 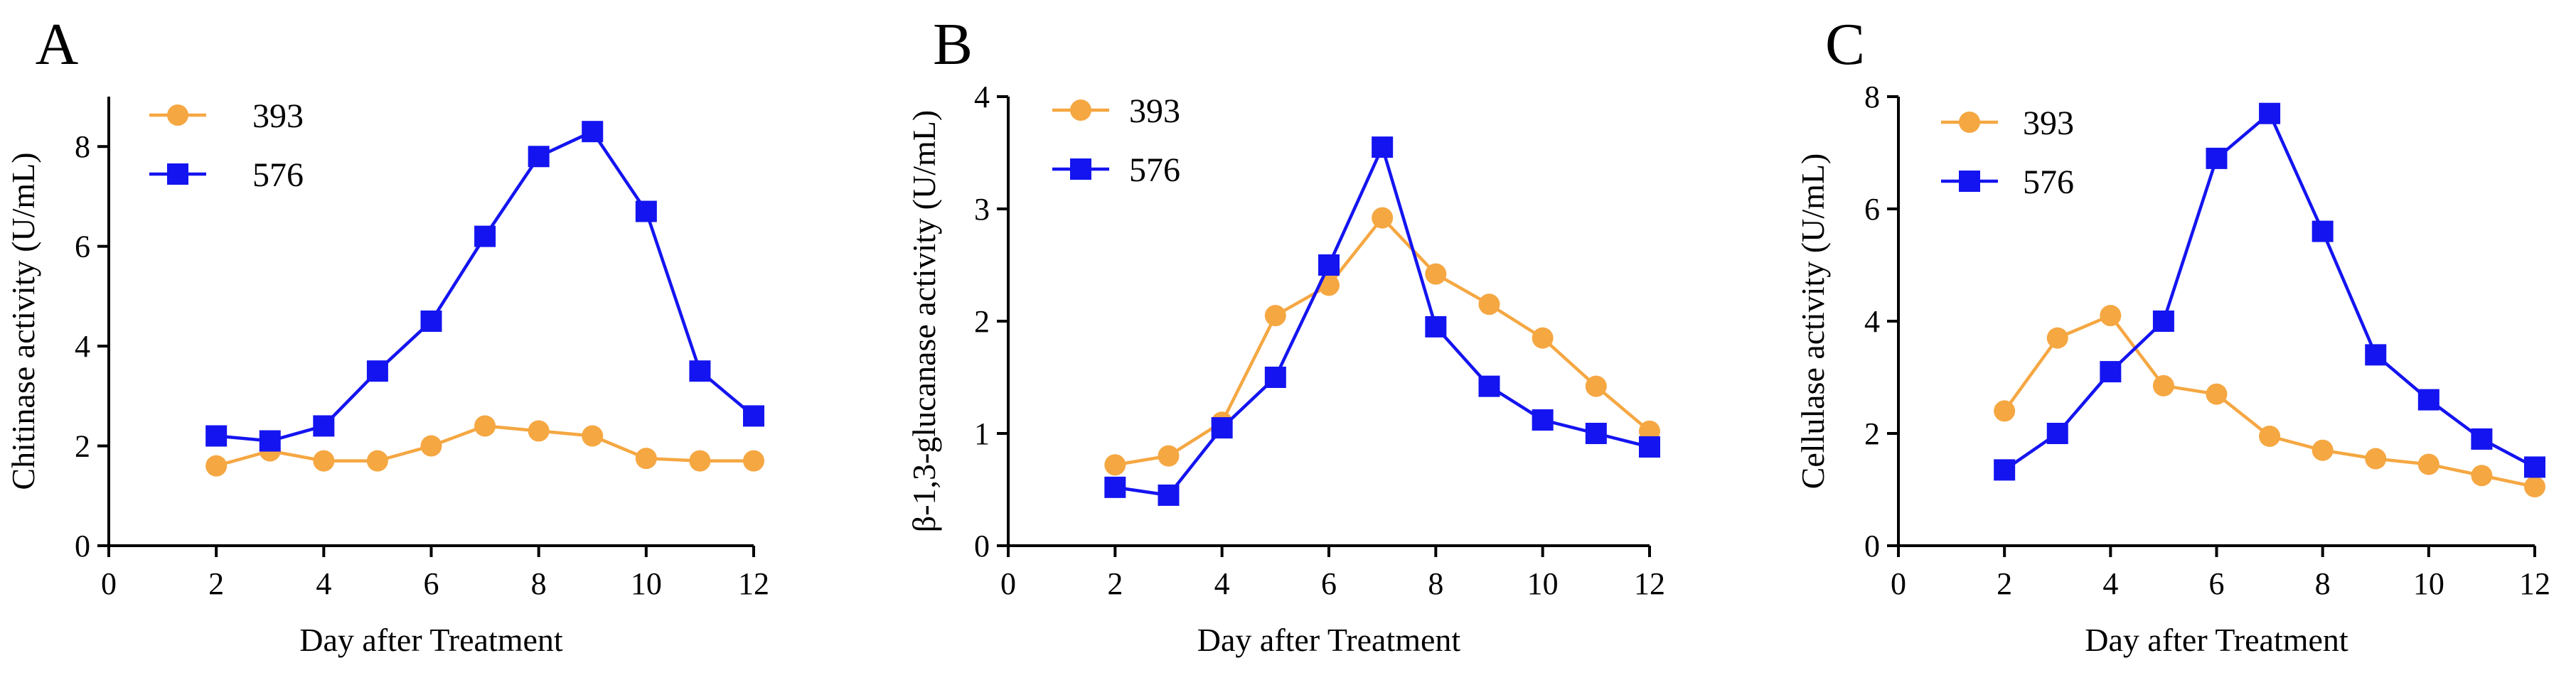 What do you see at coordinates (982, 209) in the screenshot?
I see `panel-b-y-tick-label: 3` at bounding box center [982, 209].